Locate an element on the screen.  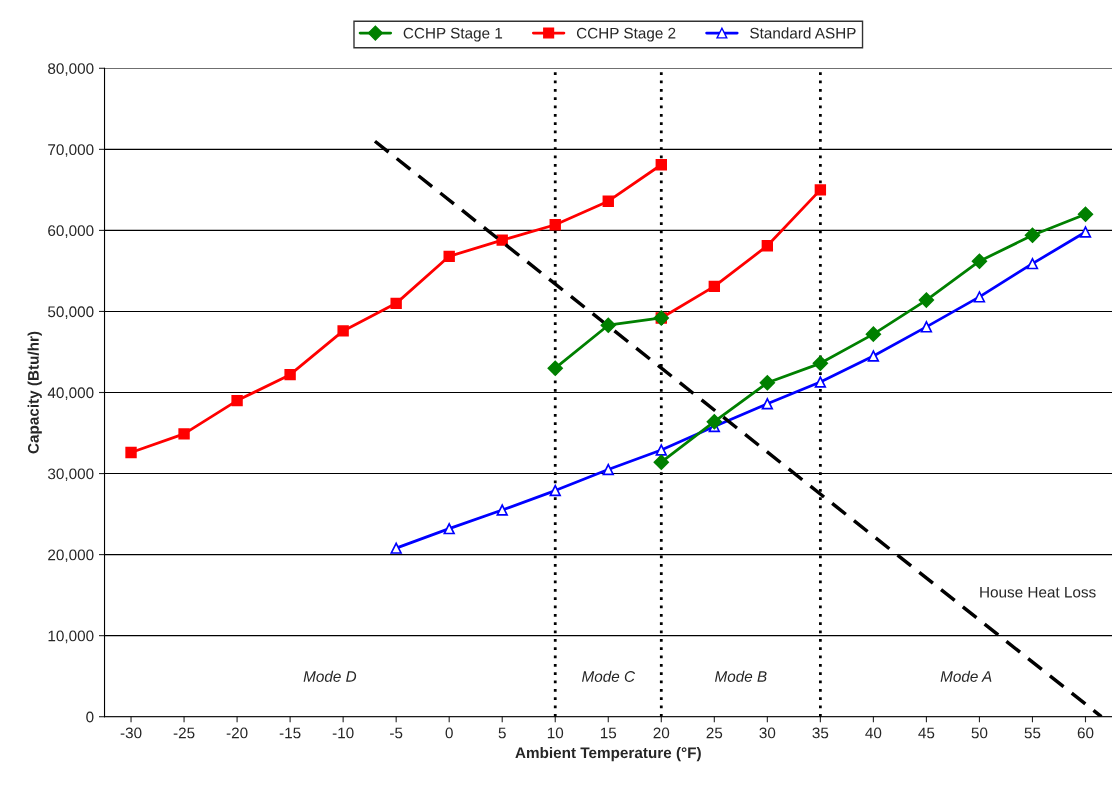
annotation: Mode B is located at coordinates (740, 676).